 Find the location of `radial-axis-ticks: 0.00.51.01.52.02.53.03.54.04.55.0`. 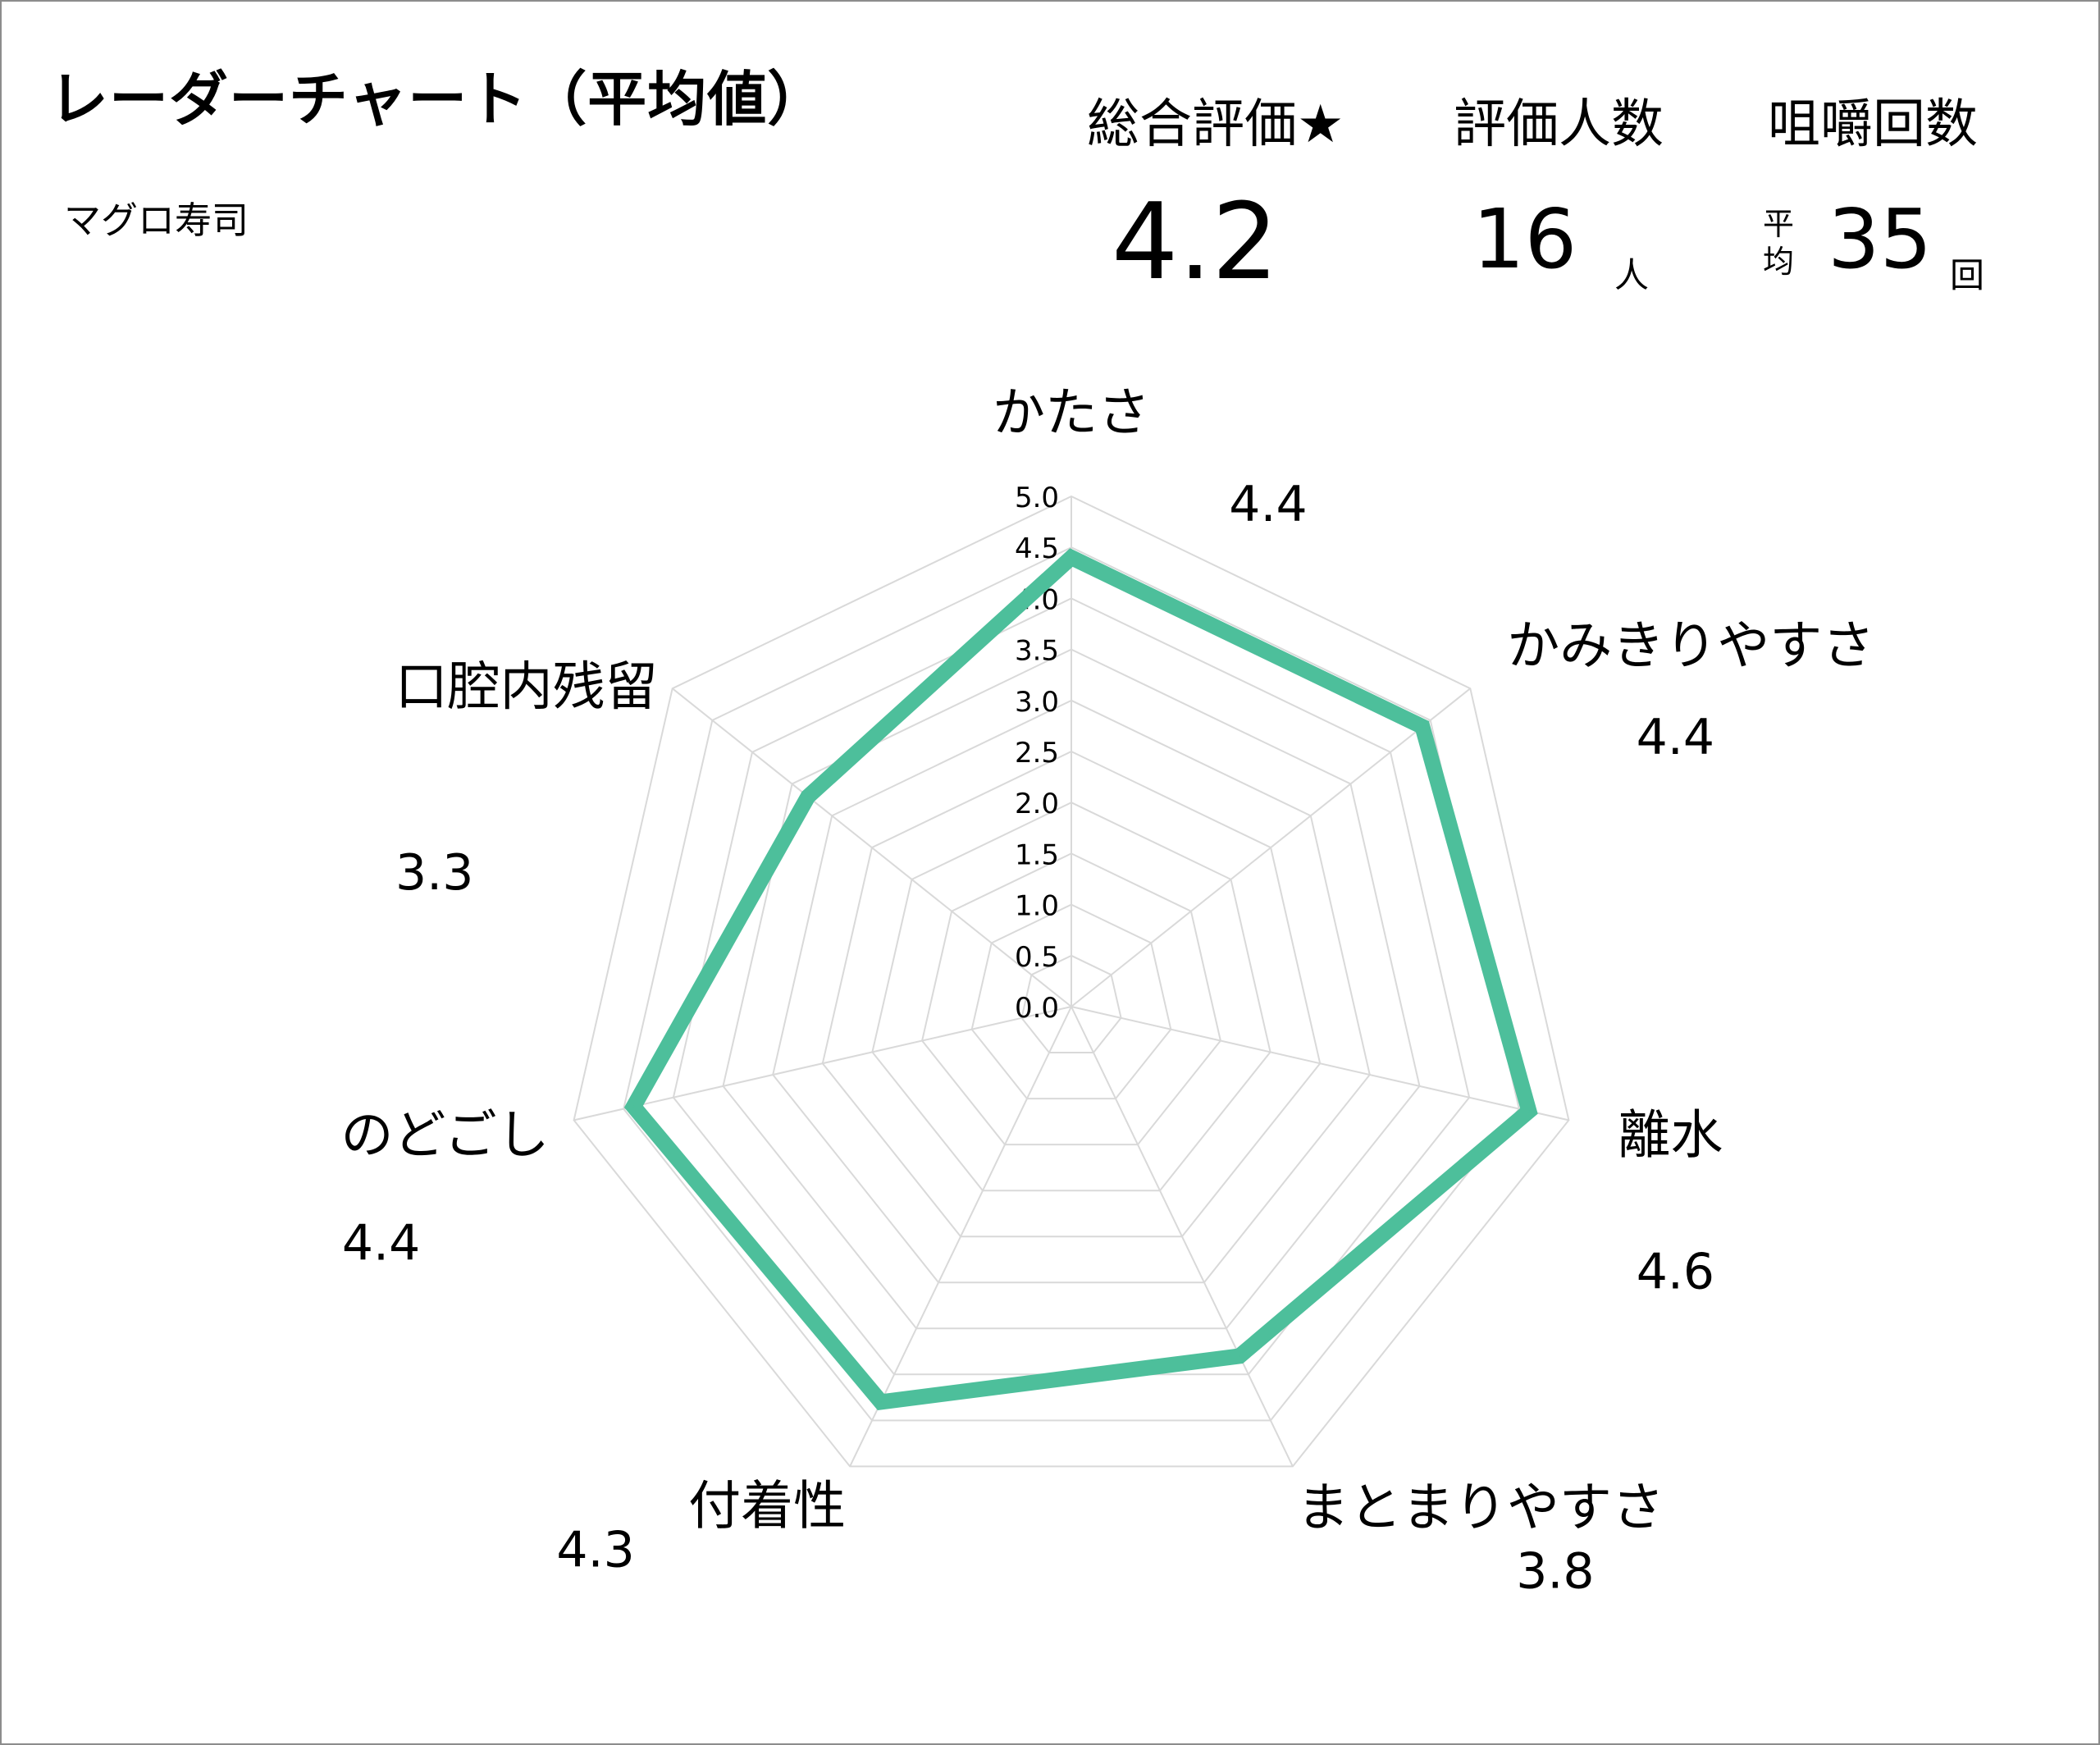

radial-axis-ticks: 0.00.51.01.52.02.53.03.54.04.55.0 is located at coordinates (1037, 753).